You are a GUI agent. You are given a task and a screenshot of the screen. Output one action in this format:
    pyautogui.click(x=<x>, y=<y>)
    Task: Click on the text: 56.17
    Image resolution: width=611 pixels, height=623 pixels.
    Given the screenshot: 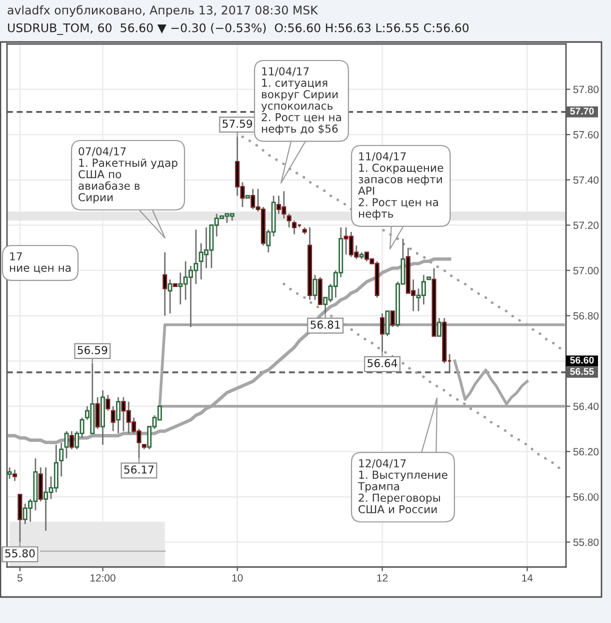 What is the action you would take?
    pyautogui.click(x=139, y=469)
    